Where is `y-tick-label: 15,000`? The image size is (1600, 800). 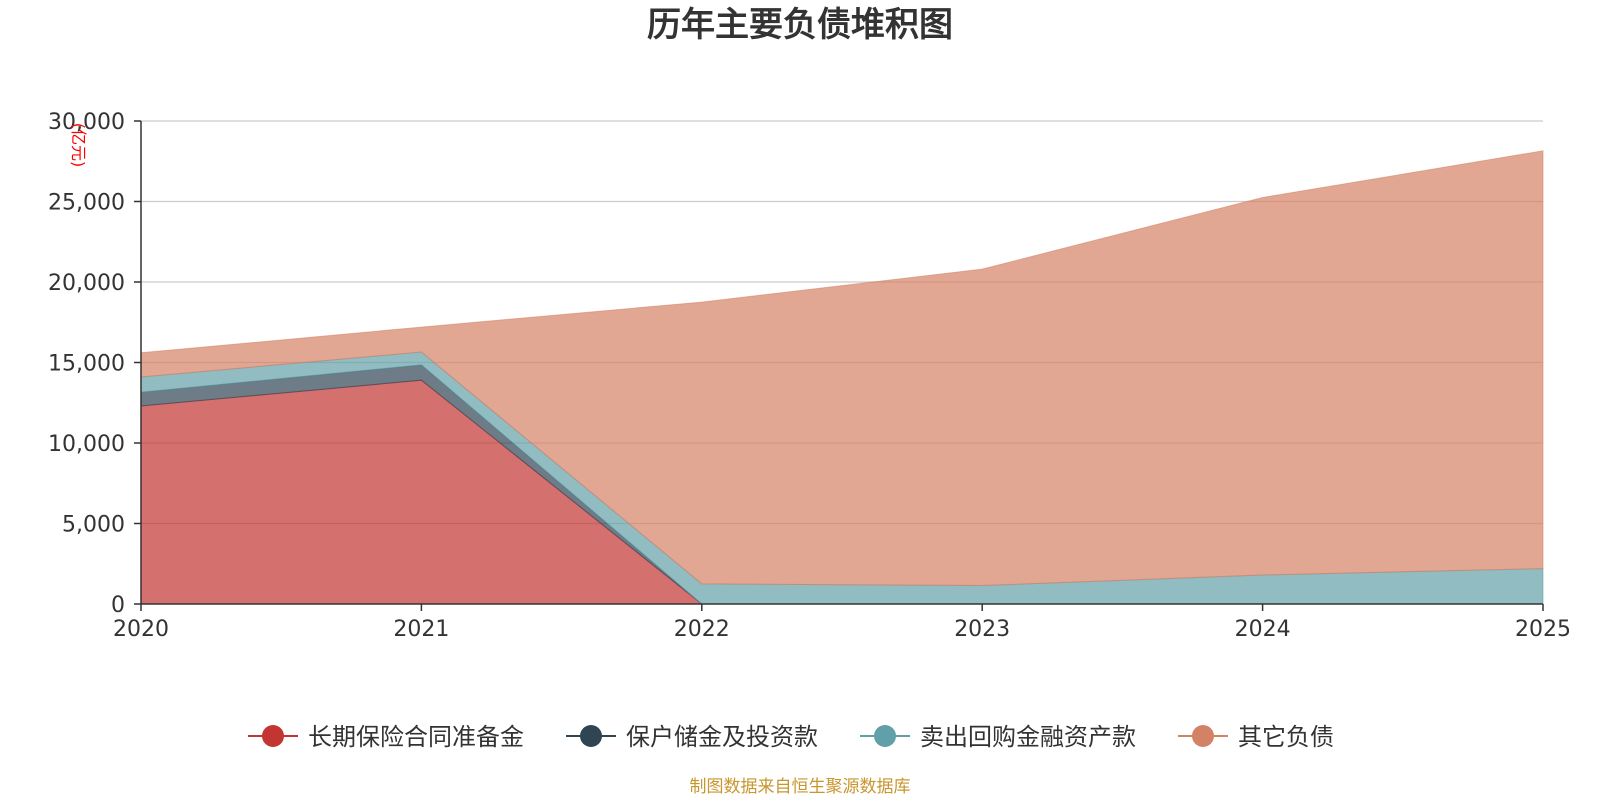
y-tick-label: 15,000 is located at coordinates (86, 364).